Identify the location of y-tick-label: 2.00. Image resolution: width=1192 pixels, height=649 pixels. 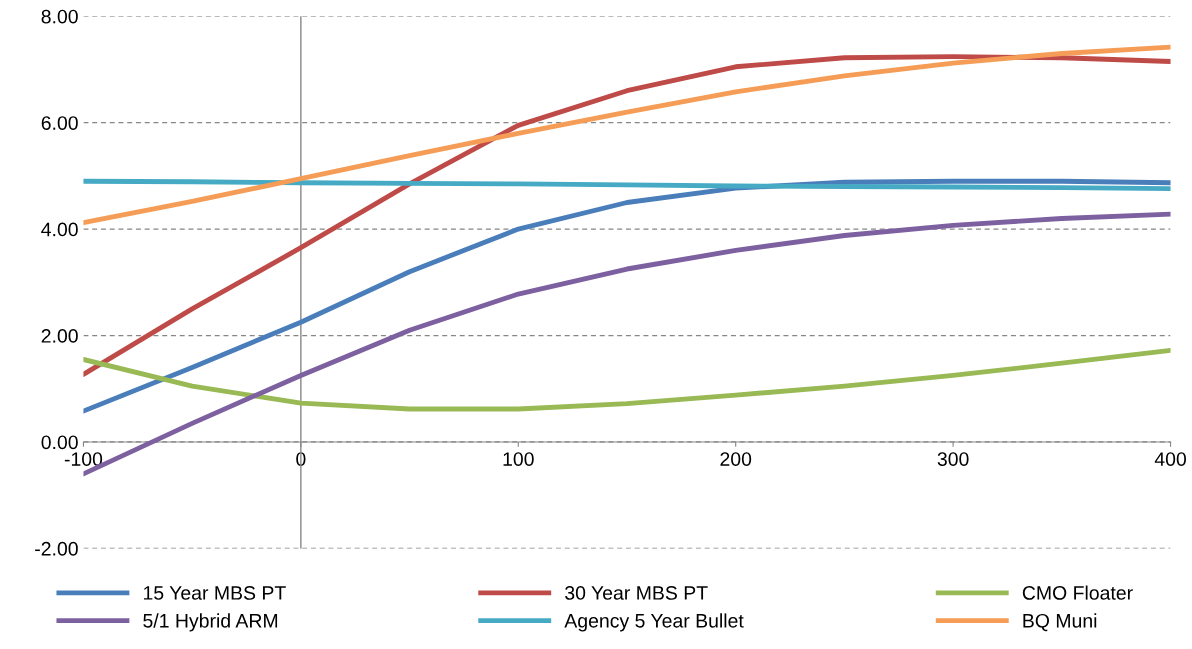
(59, 336).